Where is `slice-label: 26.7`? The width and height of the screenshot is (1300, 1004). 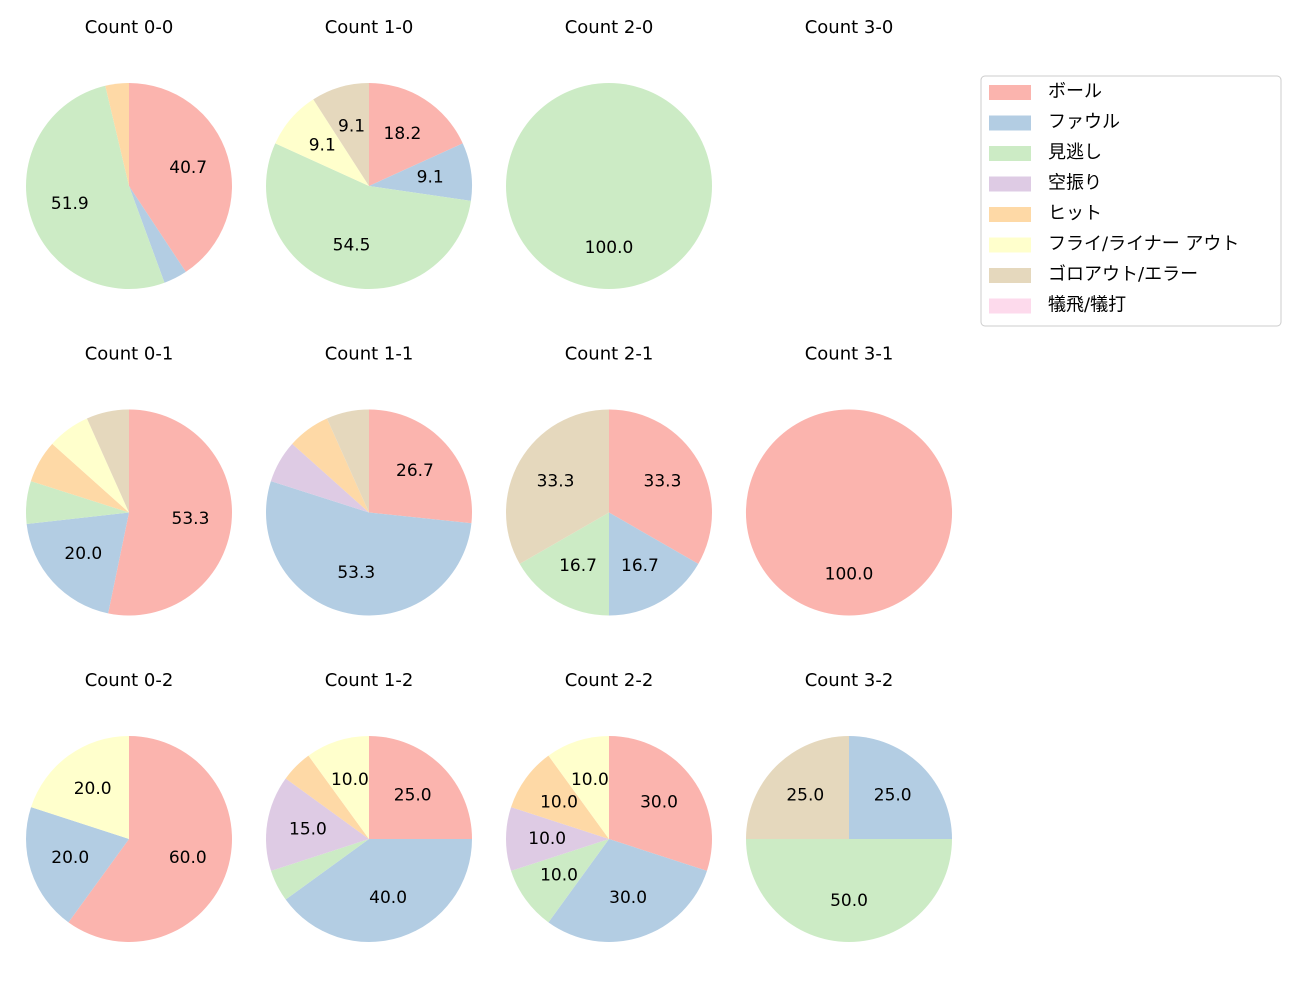 slice-label: 26.7 is located at coordinates (415, 471).